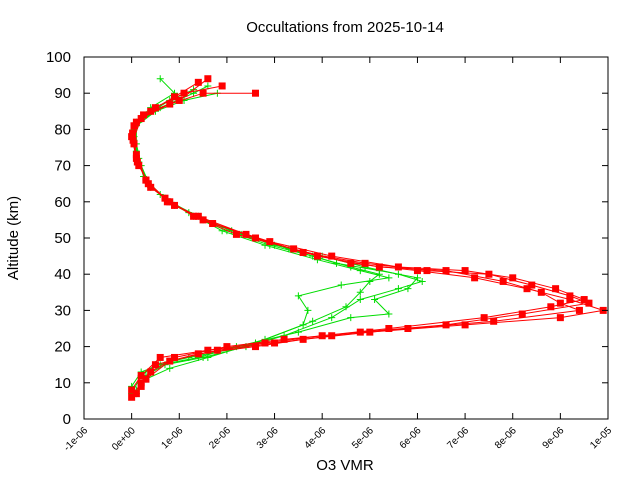  Describe the element at coordinates (124, 439) in the screenshot. I see `x-tick-label: 0e+00` at that location.